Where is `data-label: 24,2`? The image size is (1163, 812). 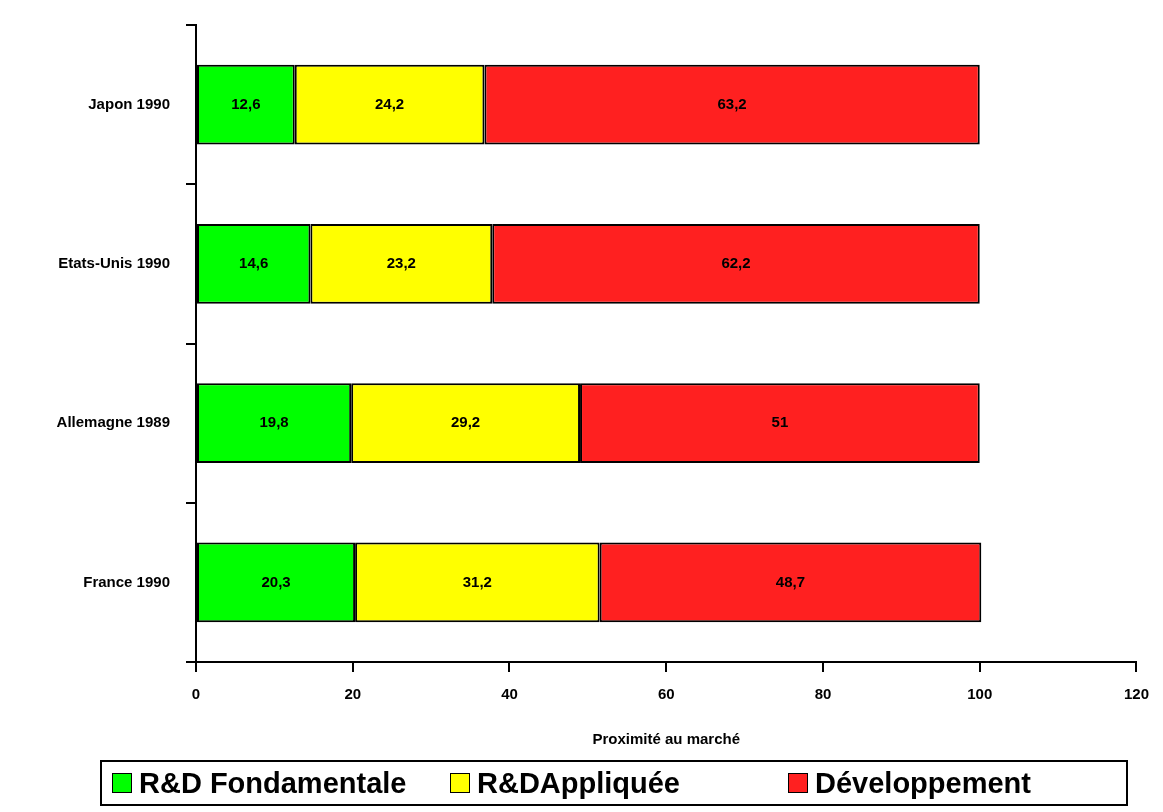 data-label: 24,2 is located at coordinates (389, 103).